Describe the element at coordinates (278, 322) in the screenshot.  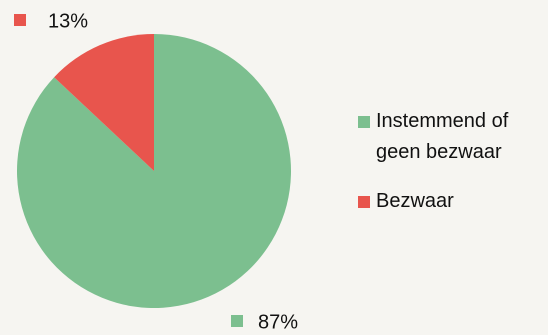
I see `data-label: 87%` at that location.